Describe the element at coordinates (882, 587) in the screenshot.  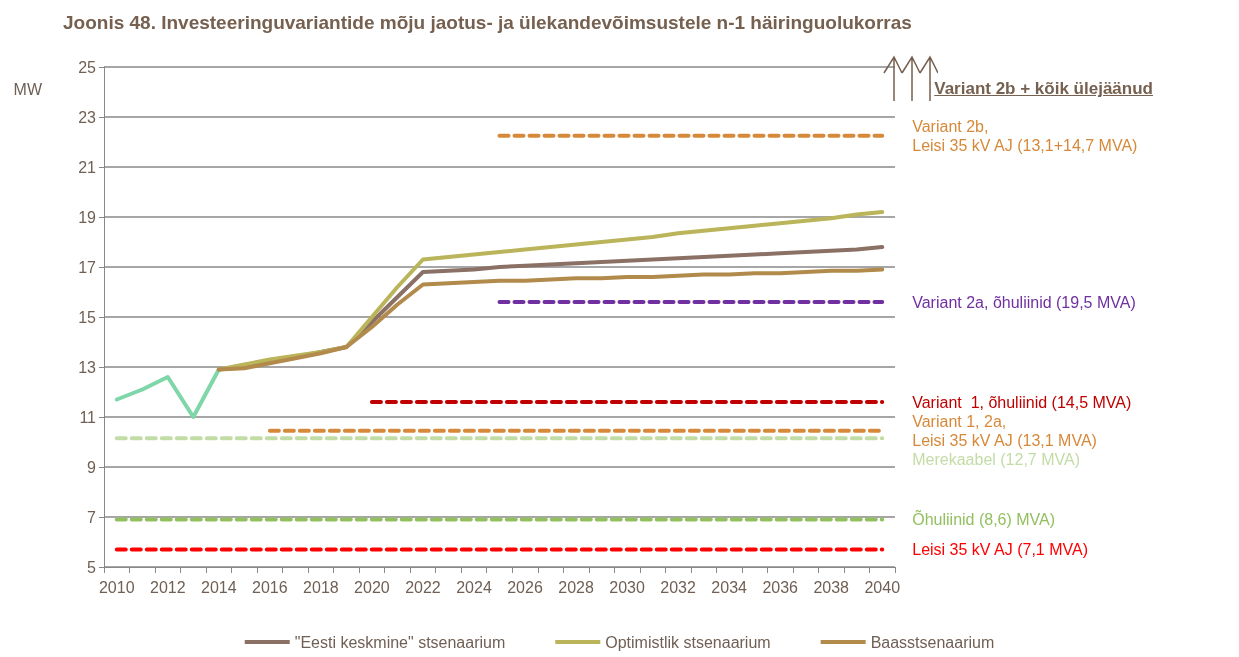
I see `x-tick-label: 2040` at that location.